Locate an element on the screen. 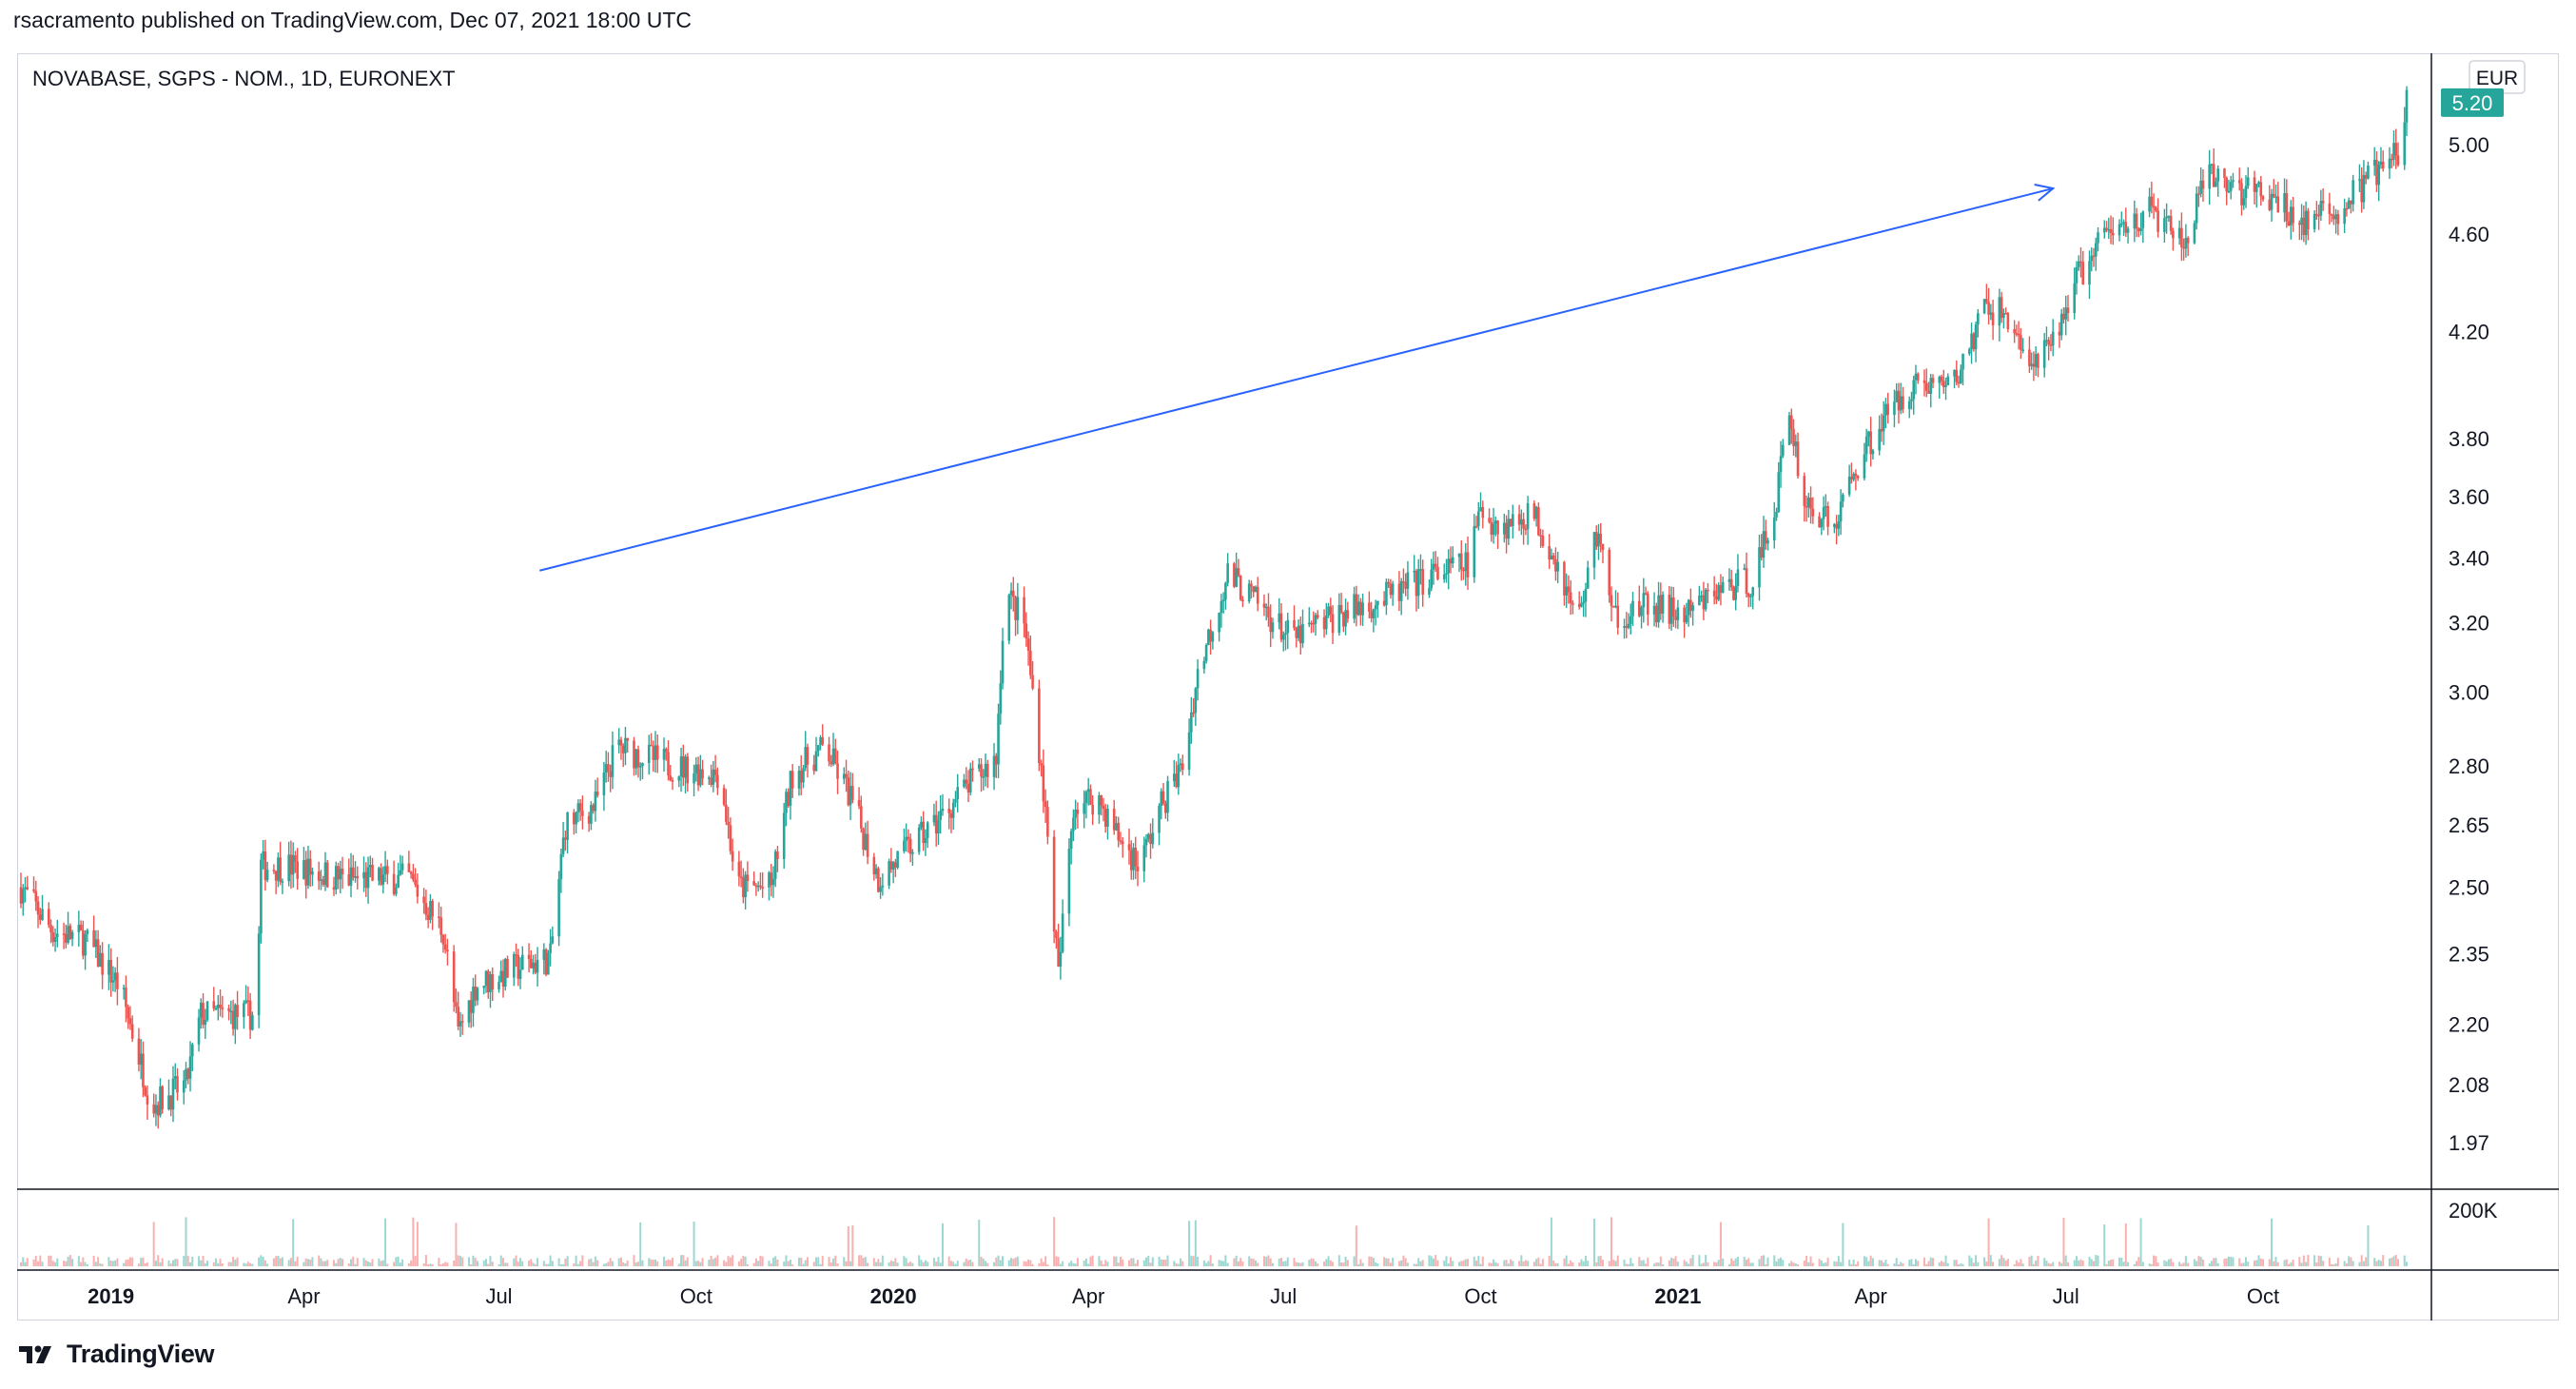 The height and width of the screenshot is (1389, 2576). footer-logo: TradingView is located at coordinates (117, 1354).